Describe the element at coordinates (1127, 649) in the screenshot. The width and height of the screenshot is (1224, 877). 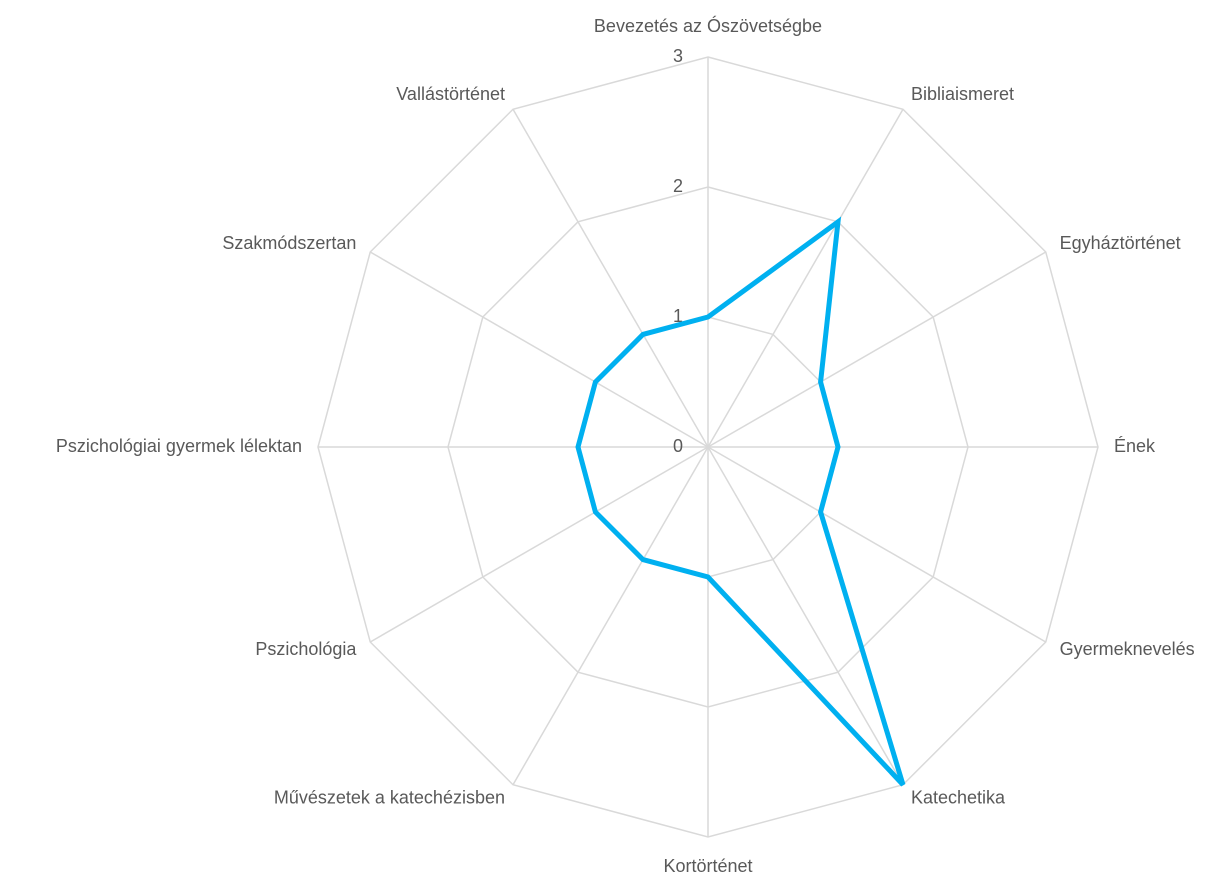
I see `category-label: Gyermeknevelés` at that location.